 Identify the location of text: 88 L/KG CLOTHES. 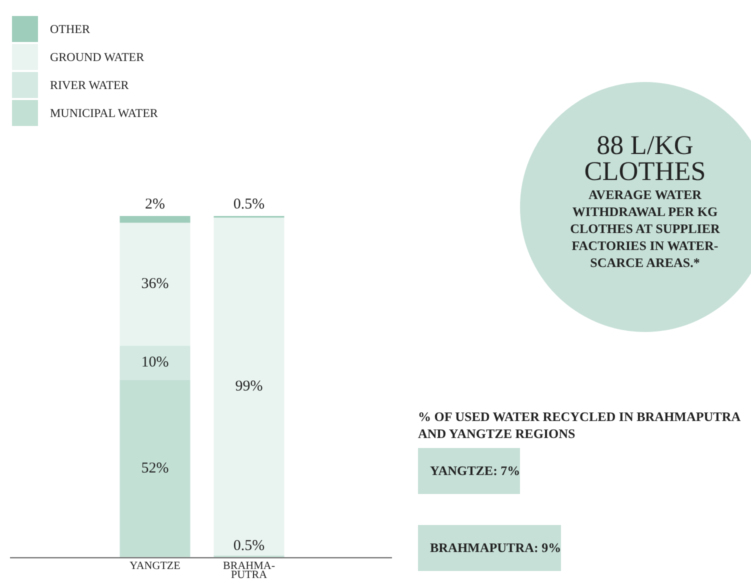
(645, 158).